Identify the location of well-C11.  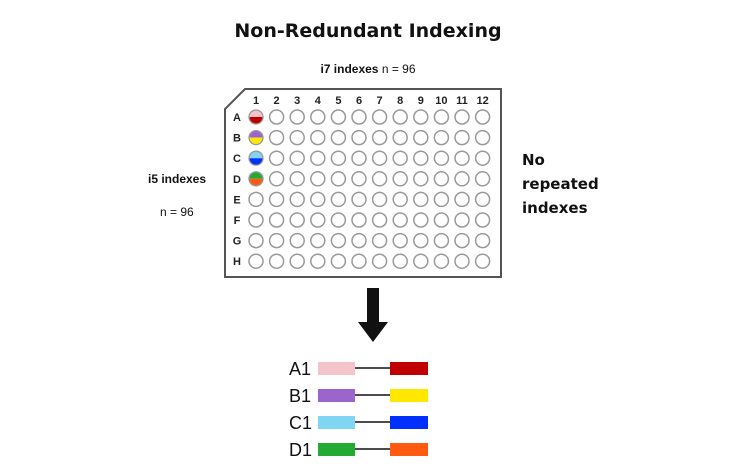
(462, 158).